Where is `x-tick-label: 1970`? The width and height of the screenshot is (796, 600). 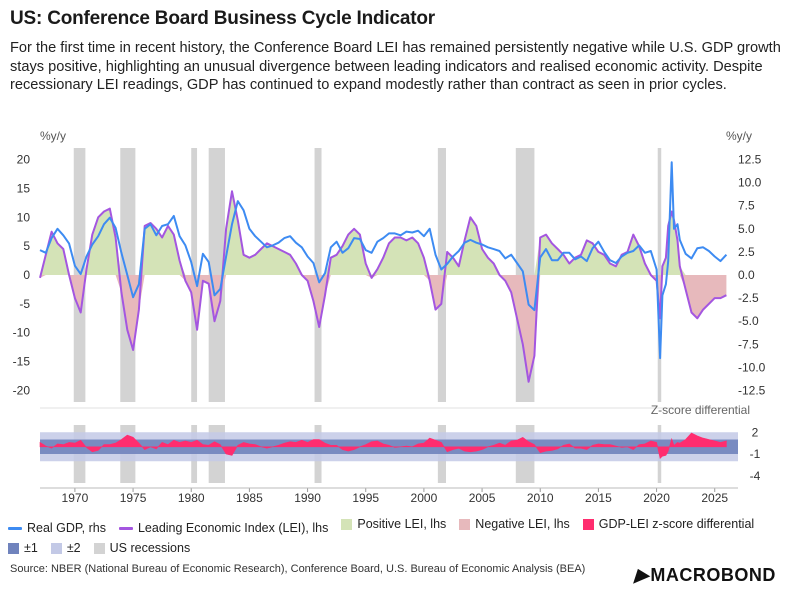 x-tick-label: 1970 is located at coordinates (75, 498).